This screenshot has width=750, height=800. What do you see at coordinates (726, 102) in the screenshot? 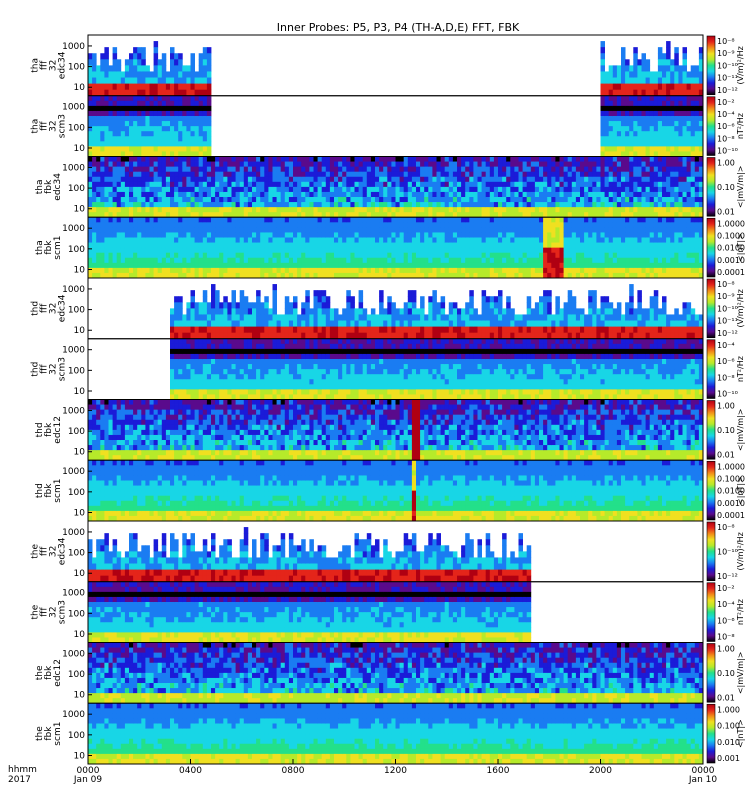
I see `colorbar-tick-label: 10⁻²` at bounding box center [726, 102].